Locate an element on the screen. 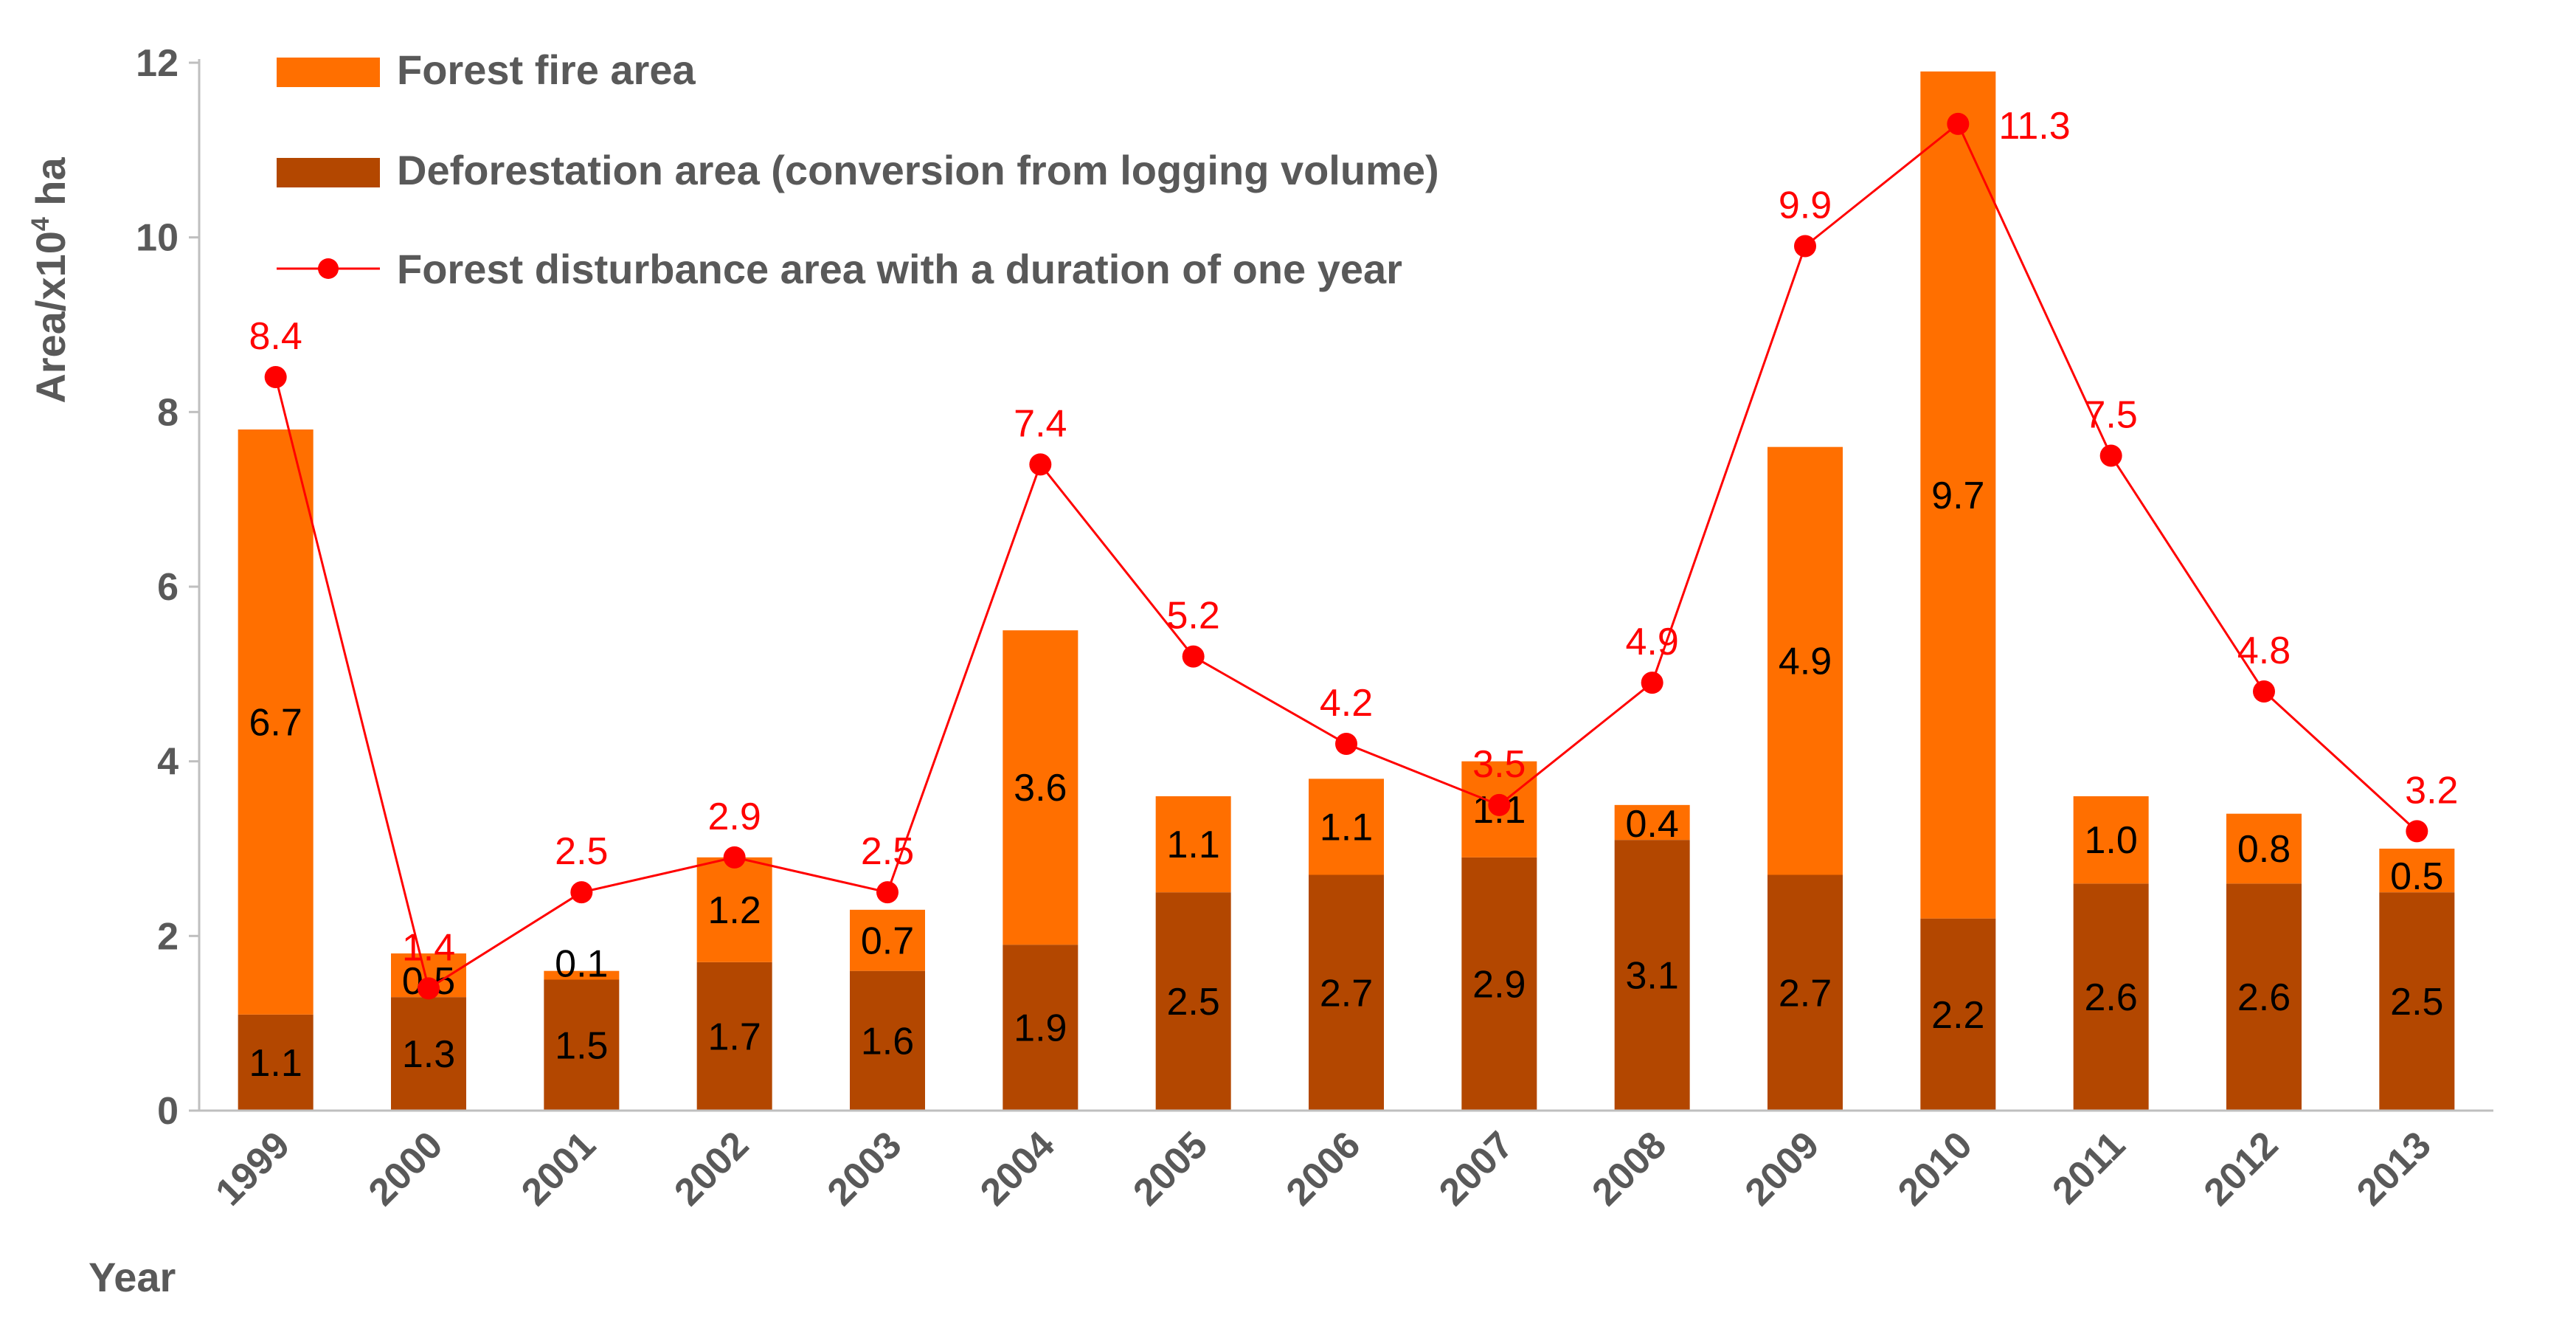  label-disturbance-2001: 2.5 is located at coordinates (582, 851).